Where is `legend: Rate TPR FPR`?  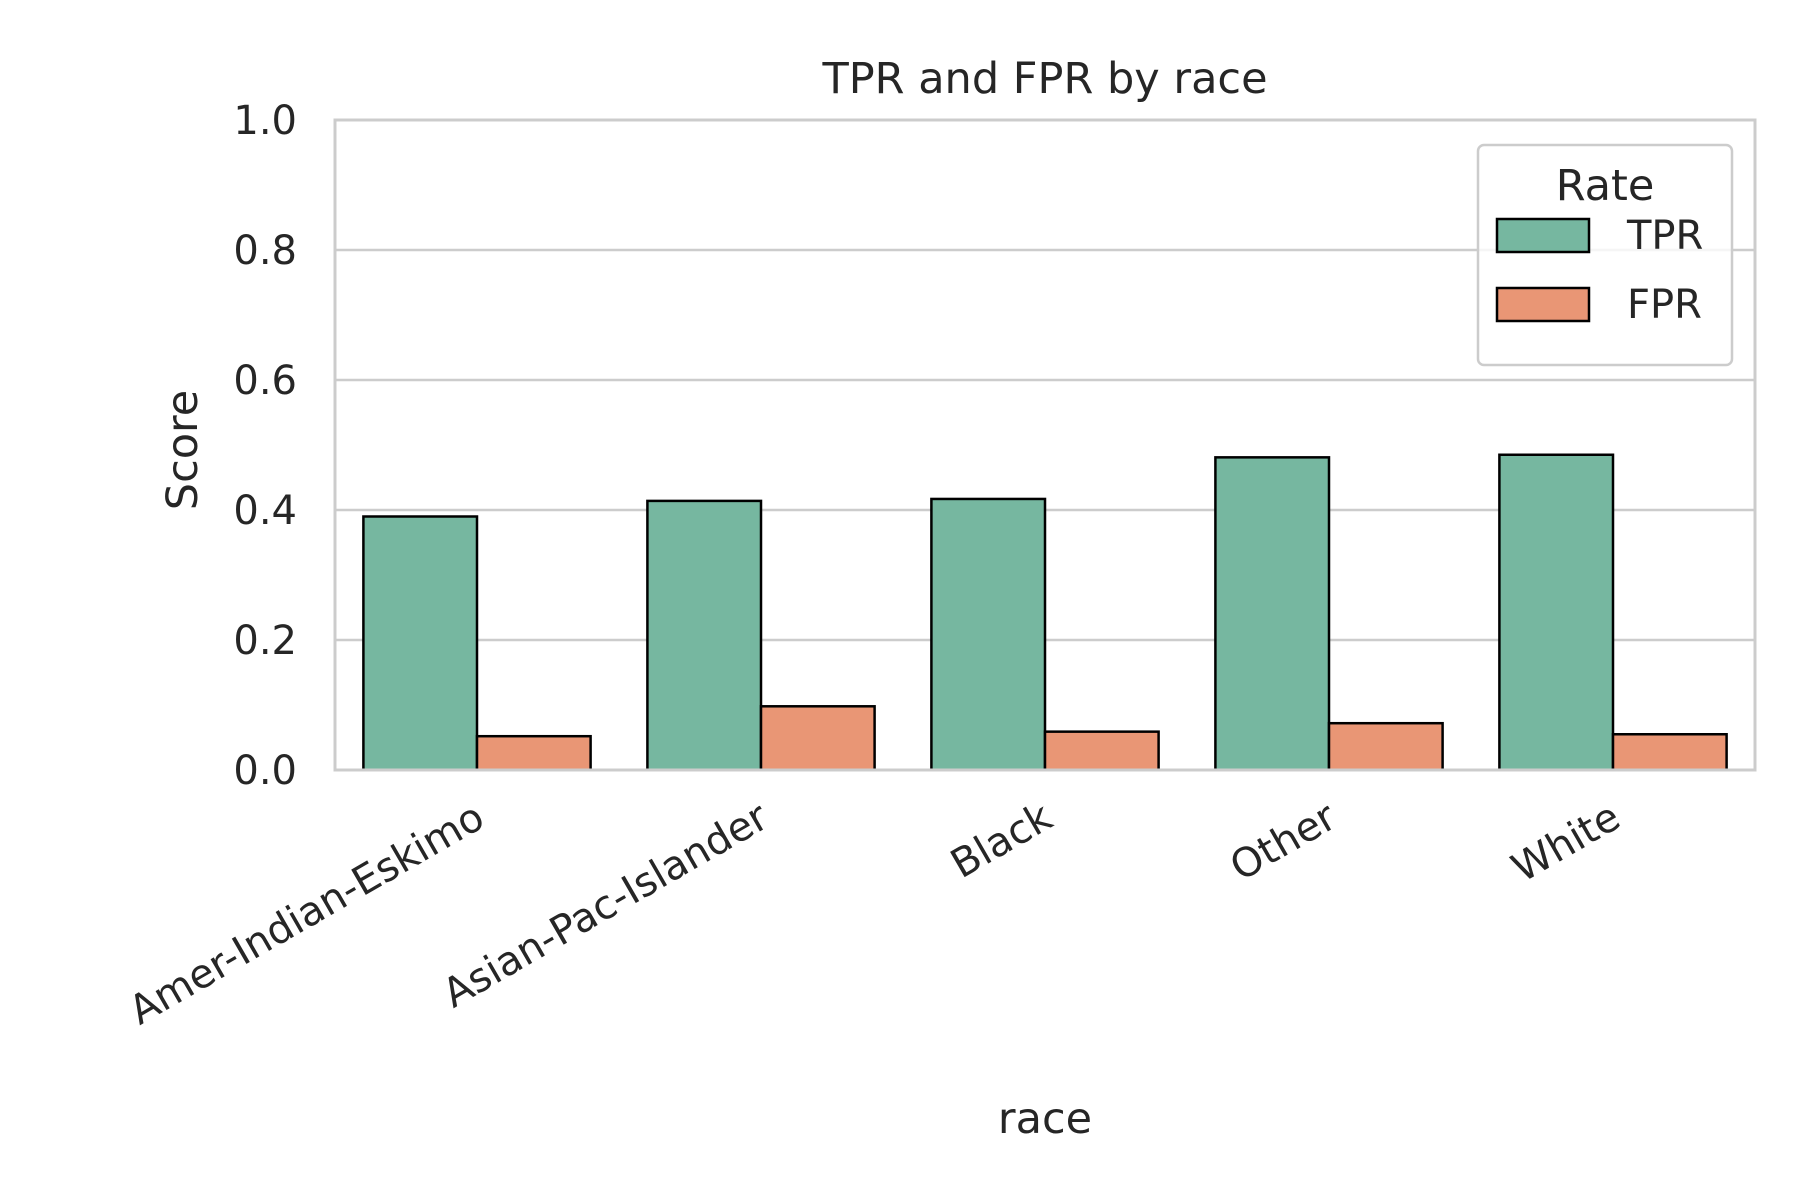
legend: Rate TPR FPR is located at coordinates (1605, 255).